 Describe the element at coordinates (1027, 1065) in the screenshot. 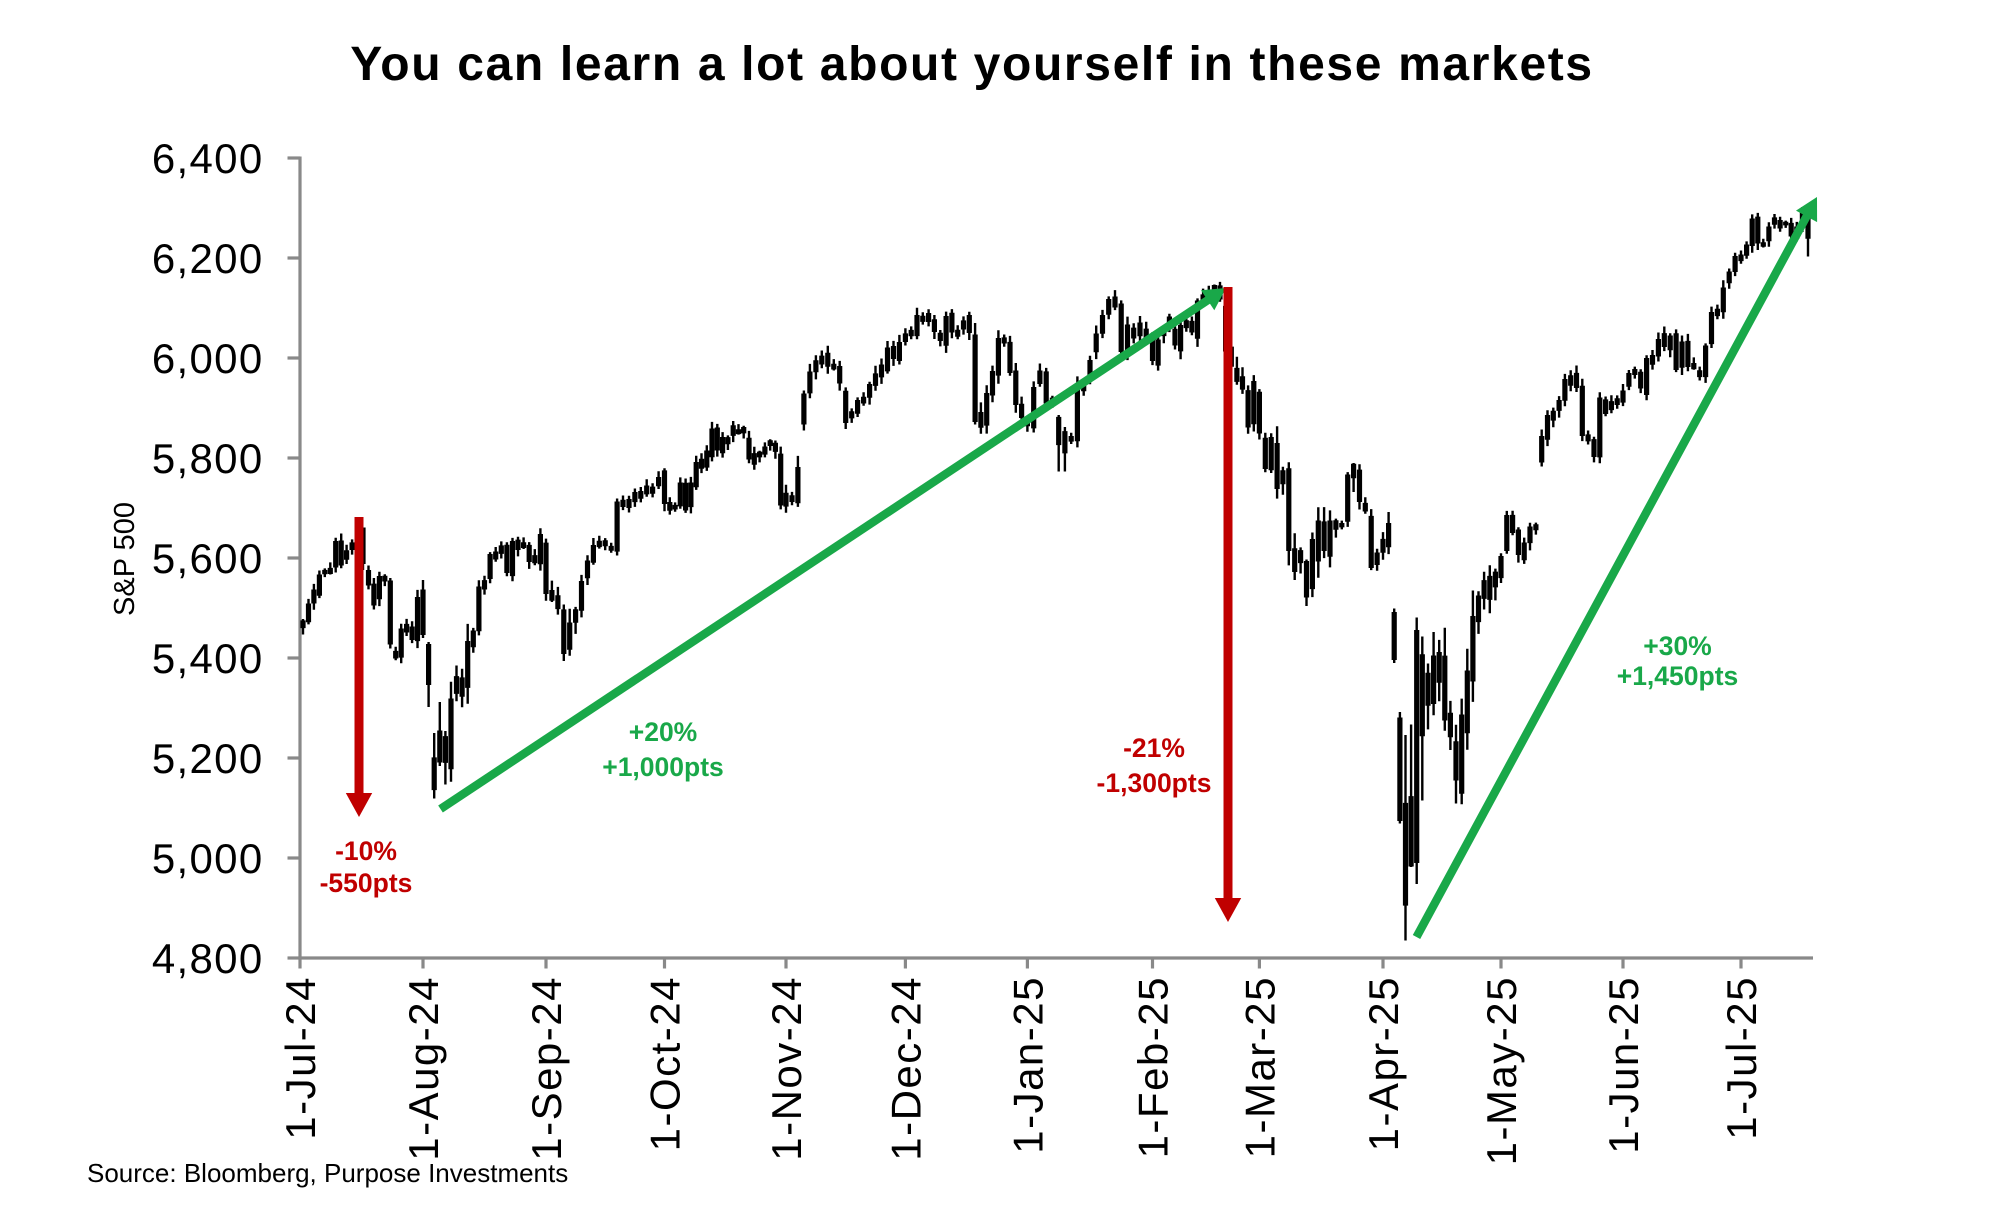

I see `svg-text: 1-Jan-25` at that location.